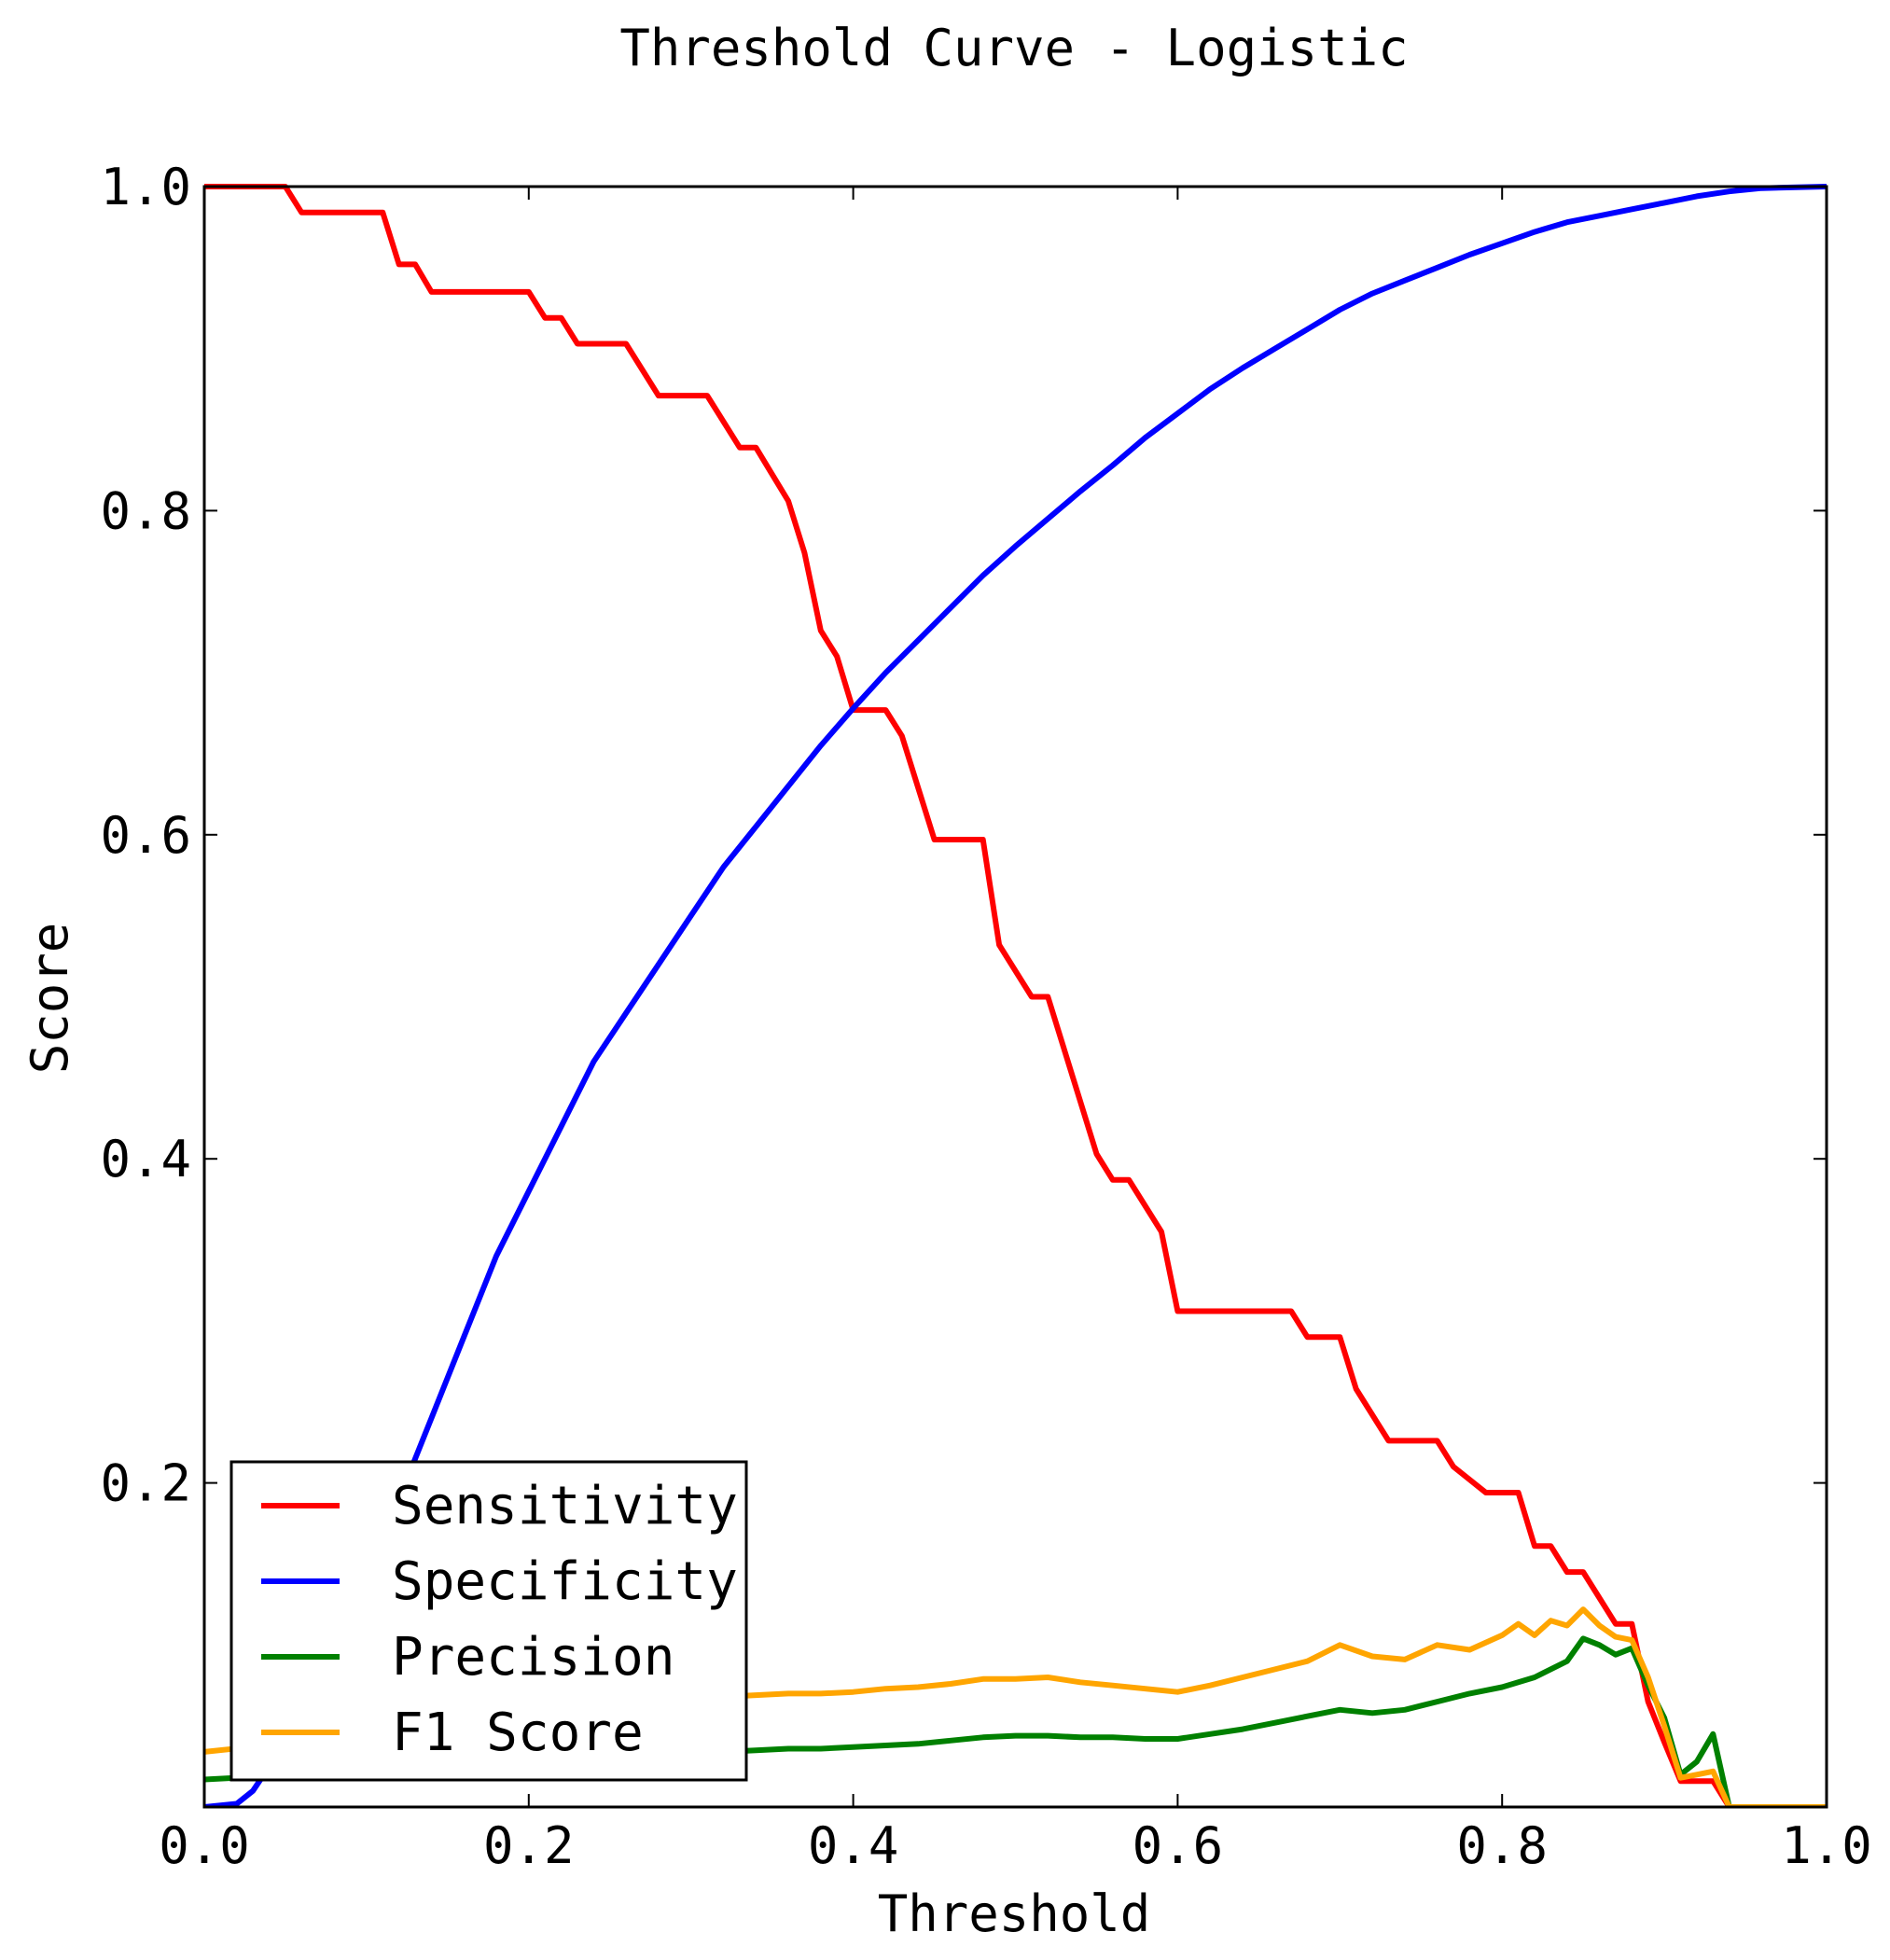 Image resolution: width=1890 pixels, height=1960 pixels. Describe the element at coordinates (1014, 1914) in the screenshot. I see `x-axis-label: Threshold` at that location.